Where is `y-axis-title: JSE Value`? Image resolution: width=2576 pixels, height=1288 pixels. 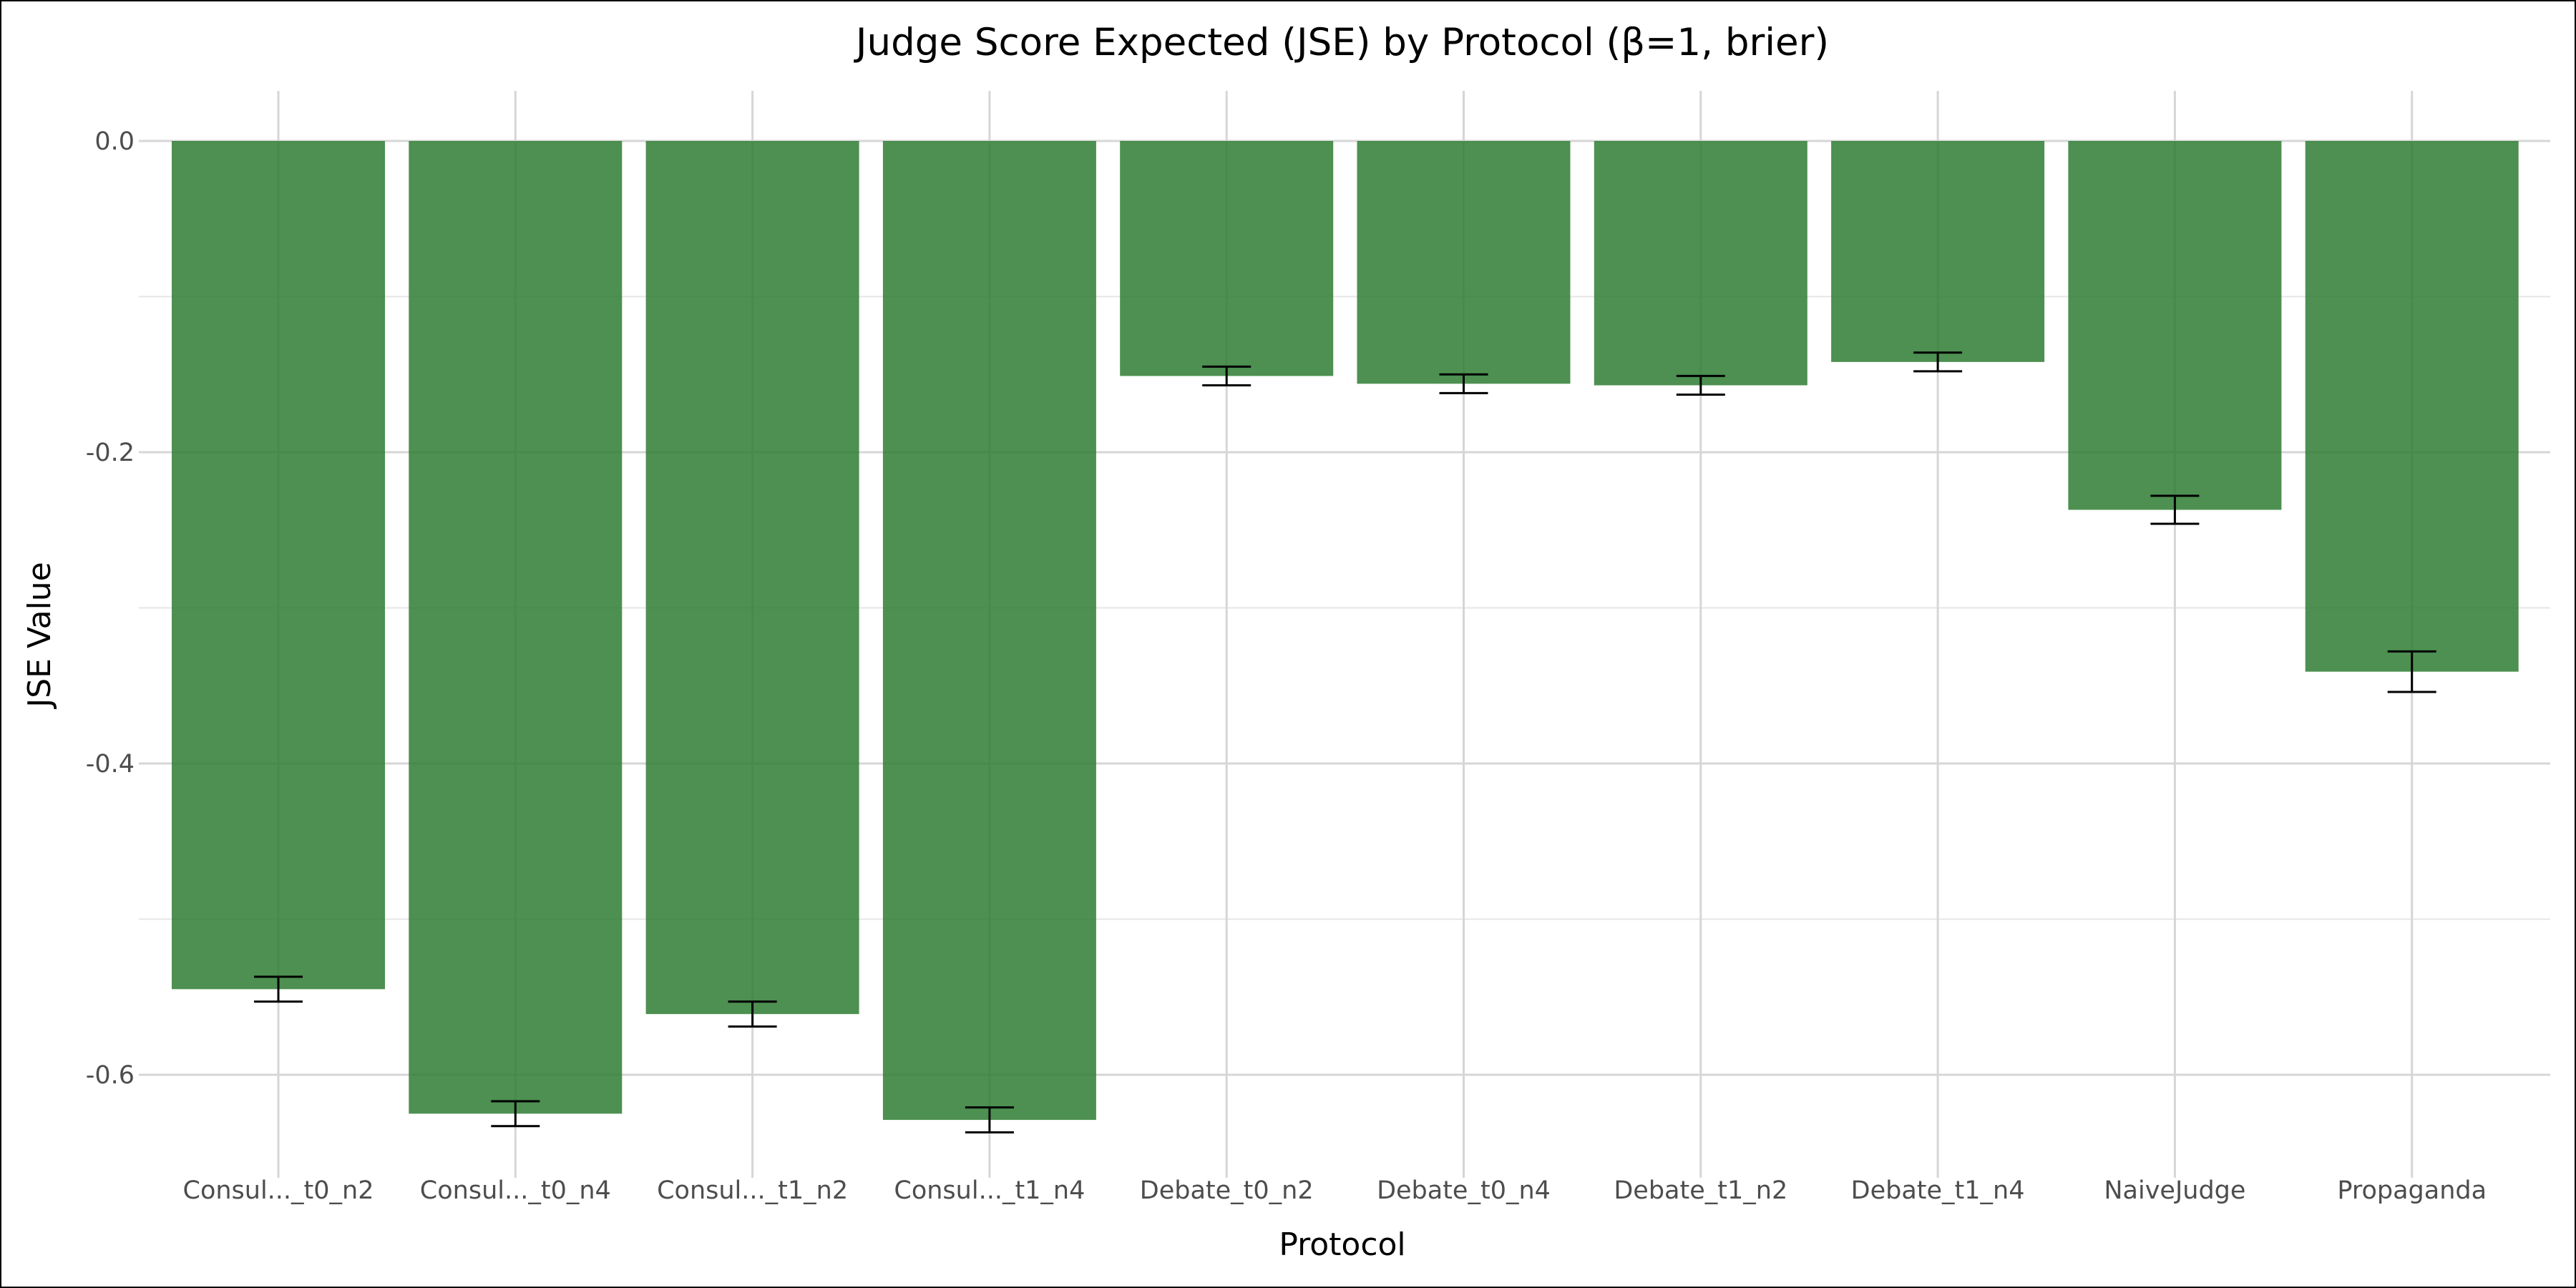
y-axis-title: JSE Value is located at coordinates (39, 636).